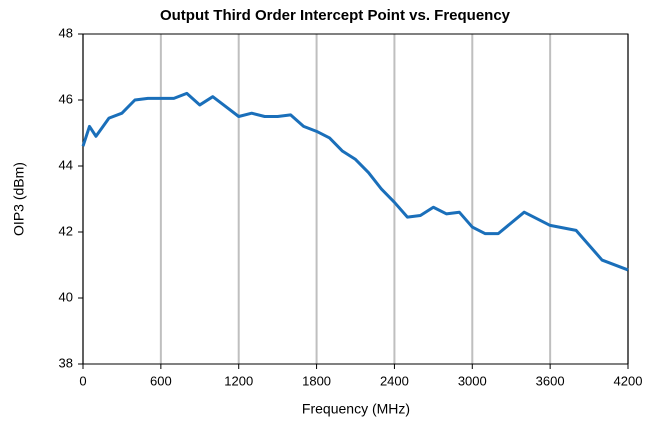 This screenshot has width=648, height=430. I want to click on x-tick-label: 1800, so click(316, 380).